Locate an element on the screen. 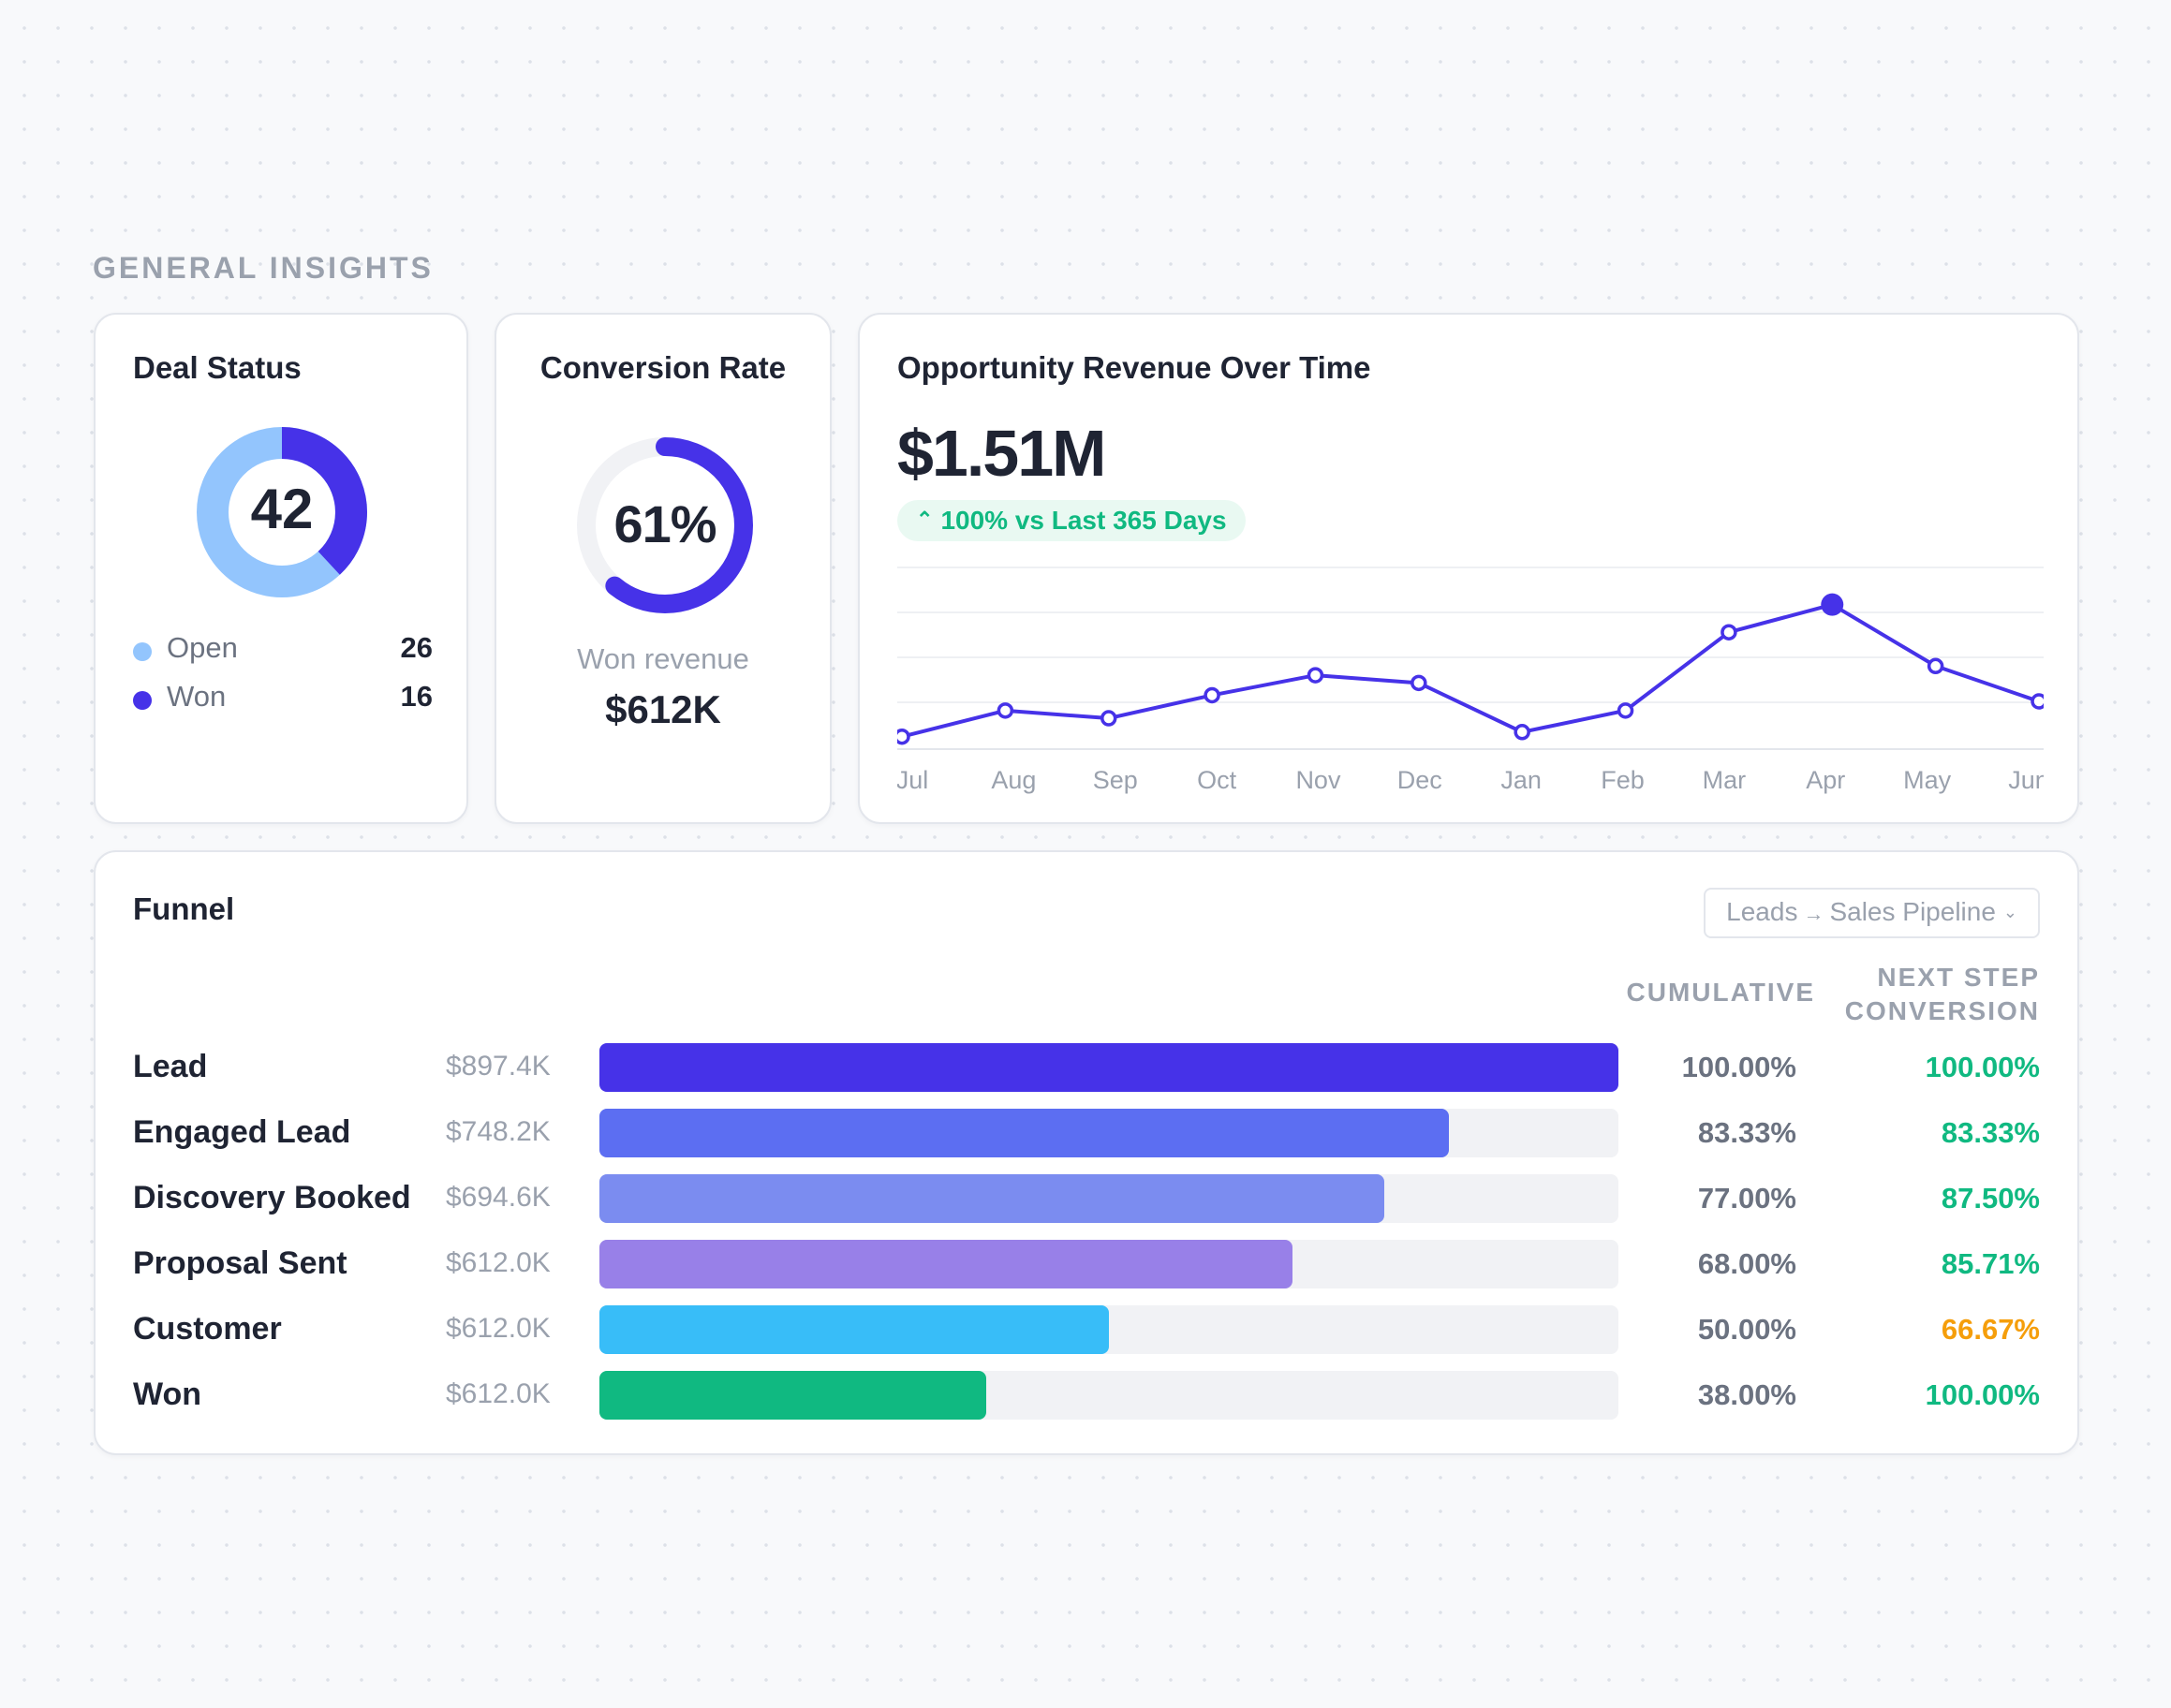 The image size is (2171, 1708). funnel-stage-amount: $748.2K is located at coordinates (499, 1132).